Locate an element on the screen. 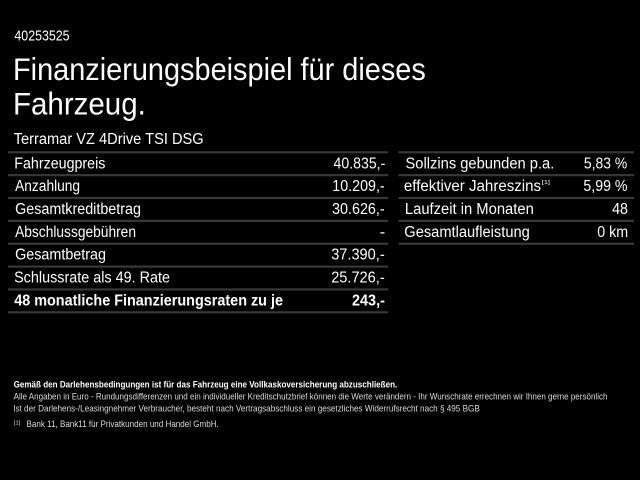 The width and height of the screenshot is (640, 480). svg-text: 10.209,- is located at coordinates (358, 186).